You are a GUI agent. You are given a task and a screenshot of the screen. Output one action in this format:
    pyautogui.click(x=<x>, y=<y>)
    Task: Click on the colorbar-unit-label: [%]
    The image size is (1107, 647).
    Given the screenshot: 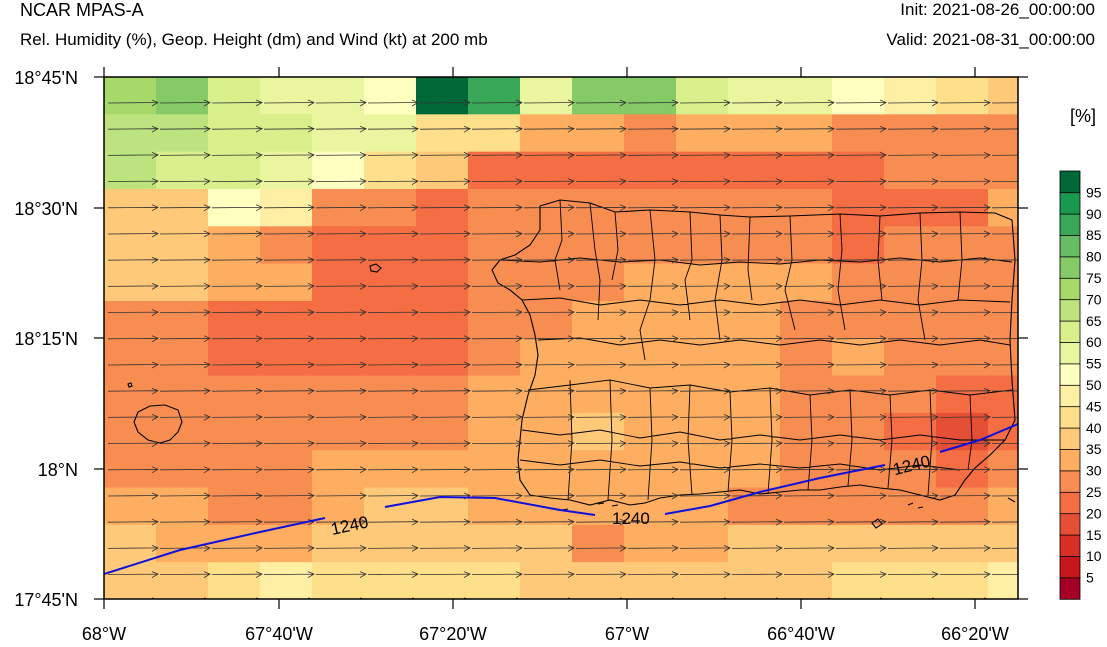 What is the action you would take?
    pyautogui.click(x=1083, y=116)
    